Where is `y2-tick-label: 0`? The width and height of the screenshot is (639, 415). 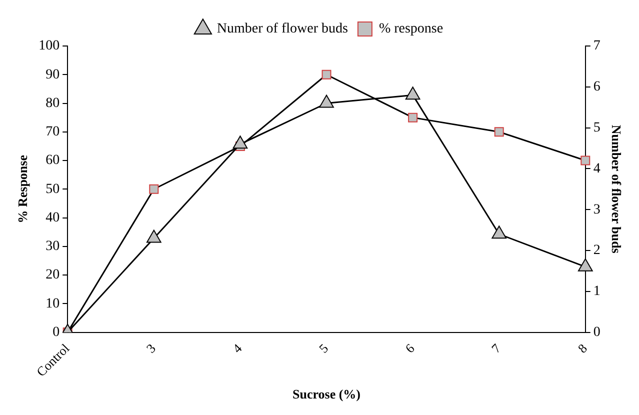 y2-tick-label: 0 is located at coordinates (596, 332).